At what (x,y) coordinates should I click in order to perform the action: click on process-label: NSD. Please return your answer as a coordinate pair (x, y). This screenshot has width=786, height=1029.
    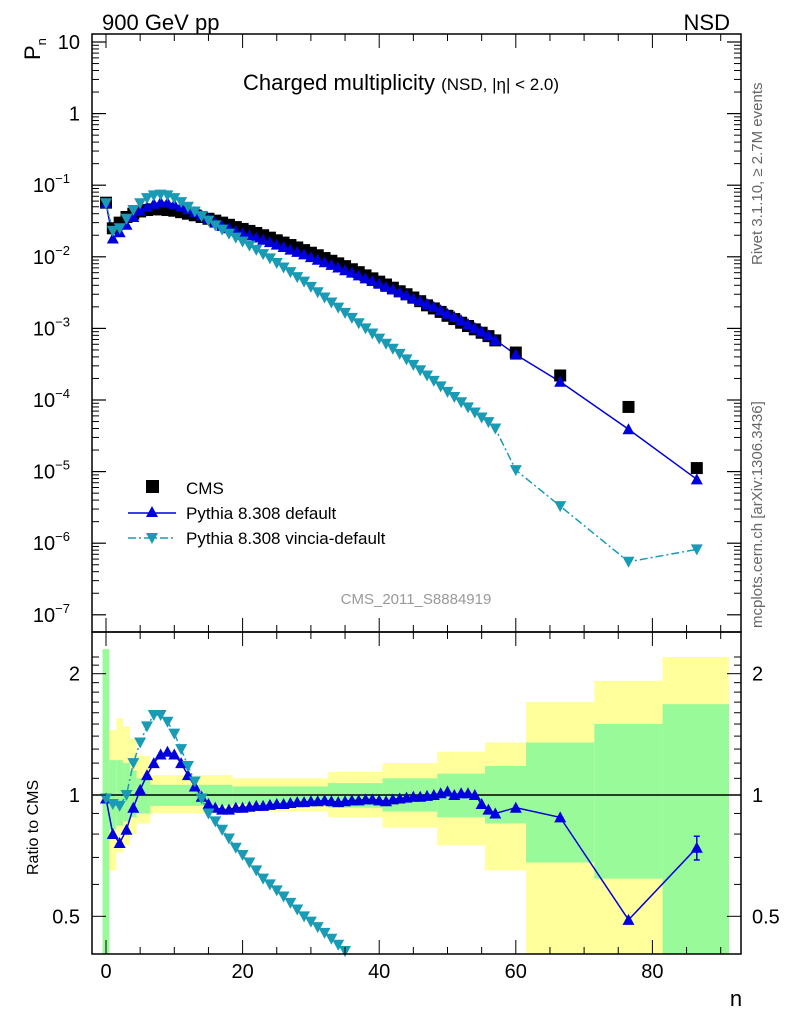
    Looking at the image, I should click on (707, 22).